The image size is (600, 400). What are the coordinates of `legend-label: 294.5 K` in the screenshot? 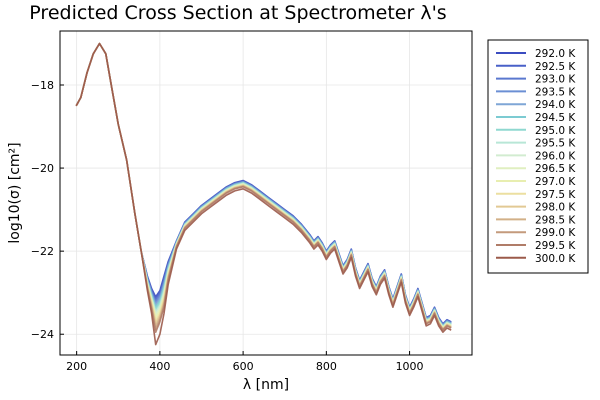 It's located at (555, 118).